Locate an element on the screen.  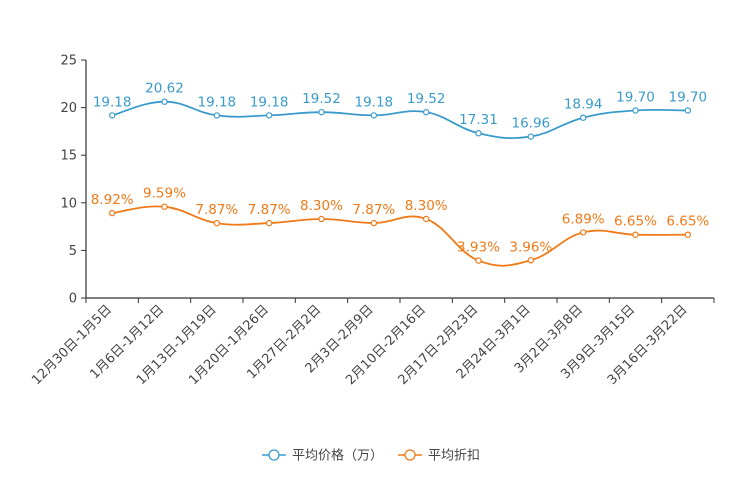
y-axis-ticks: 0 5 10 15 20 25 is located at coordinates (73, 180).